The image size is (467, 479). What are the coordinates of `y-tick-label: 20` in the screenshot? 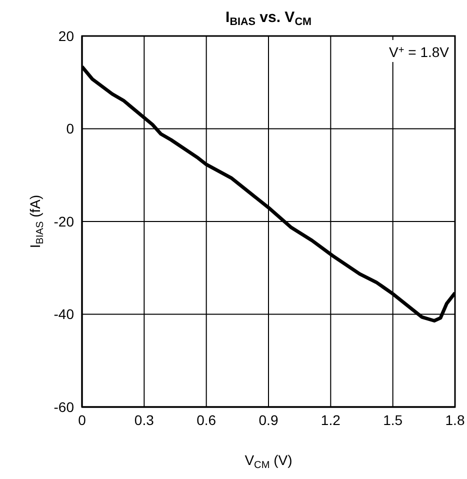 It's located at (66, 36).